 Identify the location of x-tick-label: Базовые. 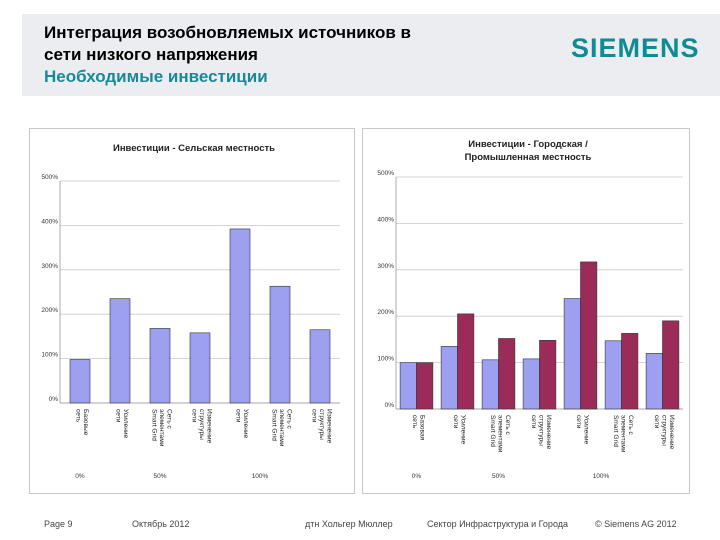
(85, 422).